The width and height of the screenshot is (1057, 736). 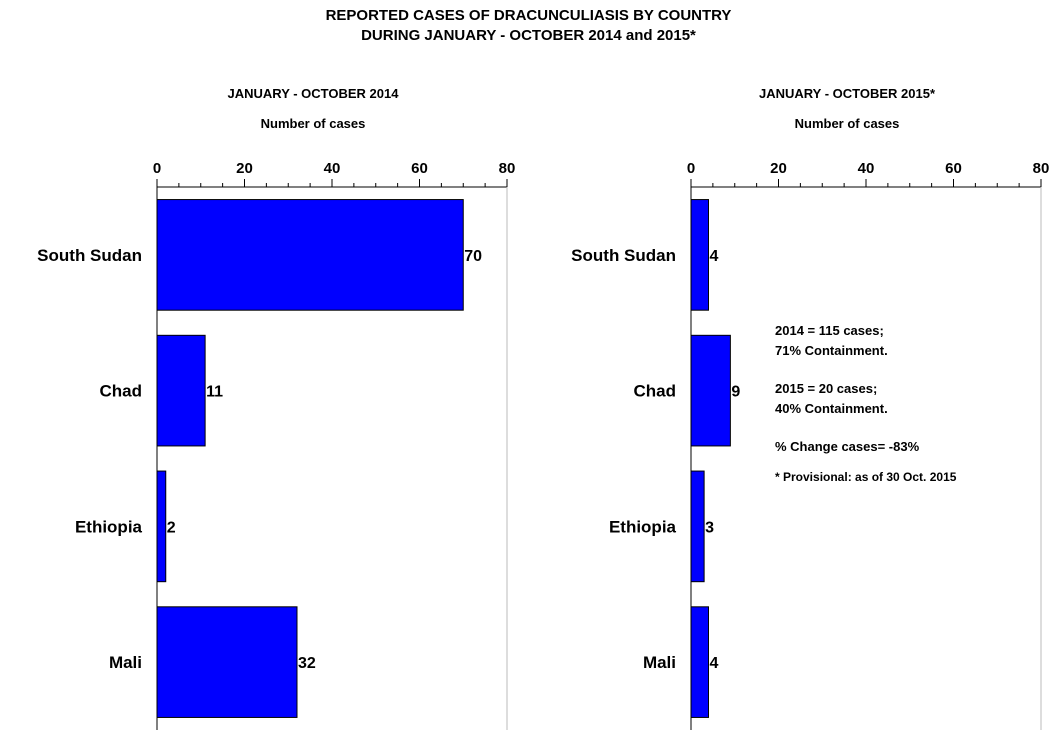 What do you see at coordinates (866, 168) in the screenshot?
I see `right-tick-label: 40` at bounding box center [866, 168].